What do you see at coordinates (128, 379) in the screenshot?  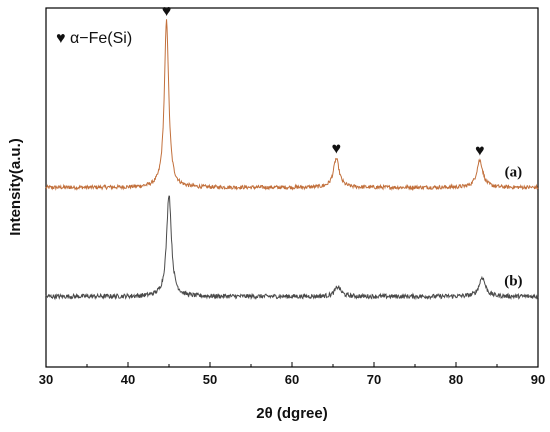 I see `x-tick-label: 40` at bounding box center [128, 379].